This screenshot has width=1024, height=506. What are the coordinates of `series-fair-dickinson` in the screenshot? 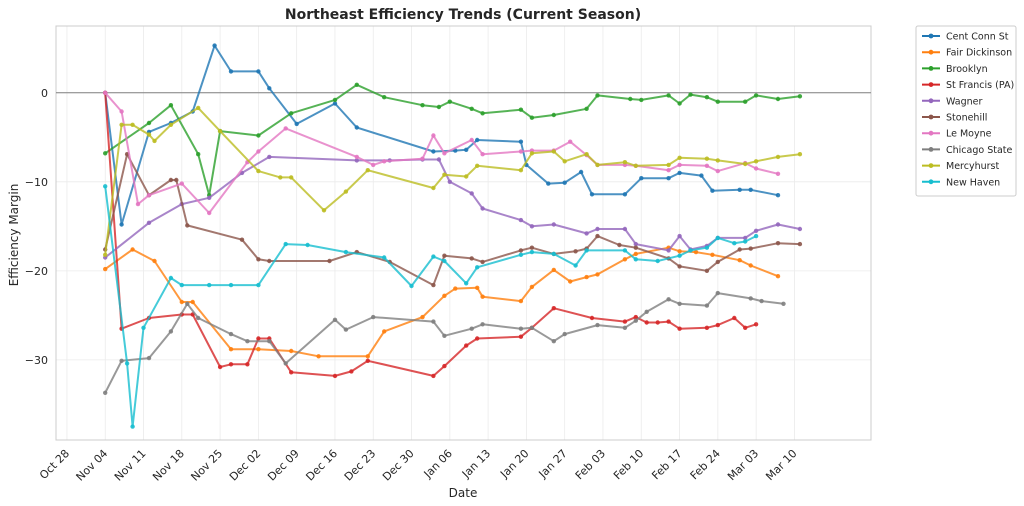 It's located at (442, 302).